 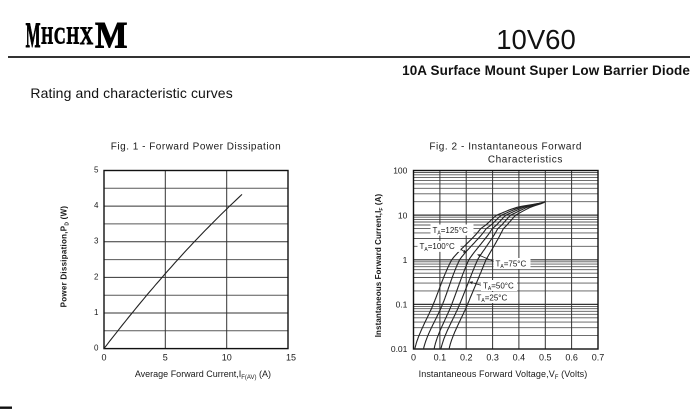 I want to click on svg-text: 0.01, so click(x=399, y=349).